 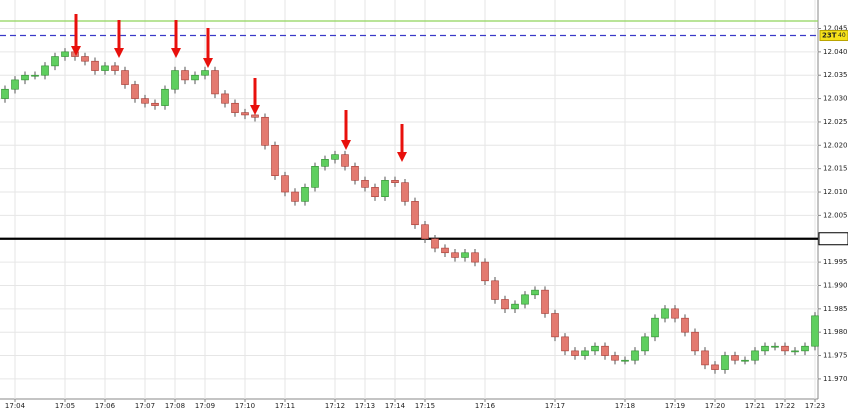 I want to click on x-tick-label: 17:20, so click(x=715, y=406).